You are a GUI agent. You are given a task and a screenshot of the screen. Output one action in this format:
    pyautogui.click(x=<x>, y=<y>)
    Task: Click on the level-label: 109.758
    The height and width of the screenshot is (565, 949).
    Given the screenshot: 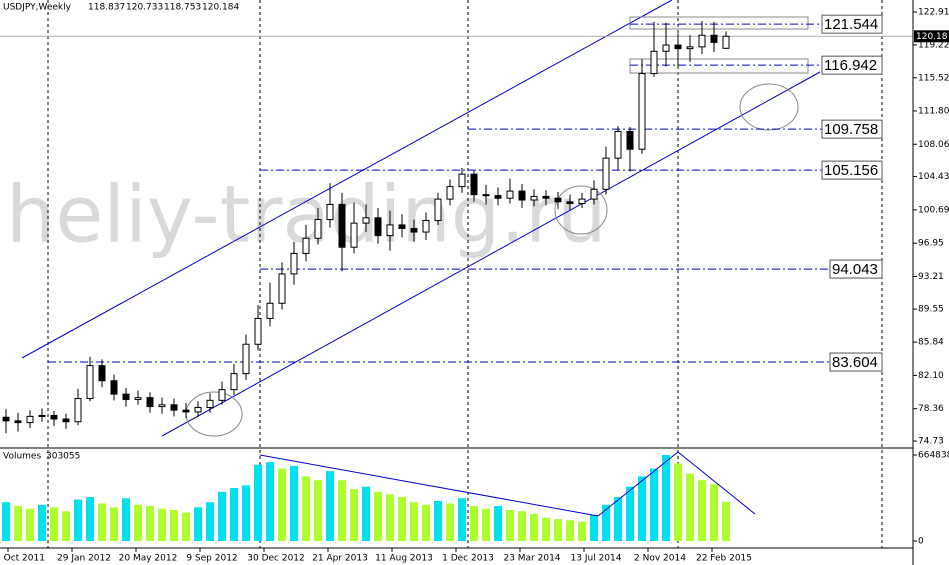 What is the action you would take?
    pyautogui.click(x=851, y=129)
    